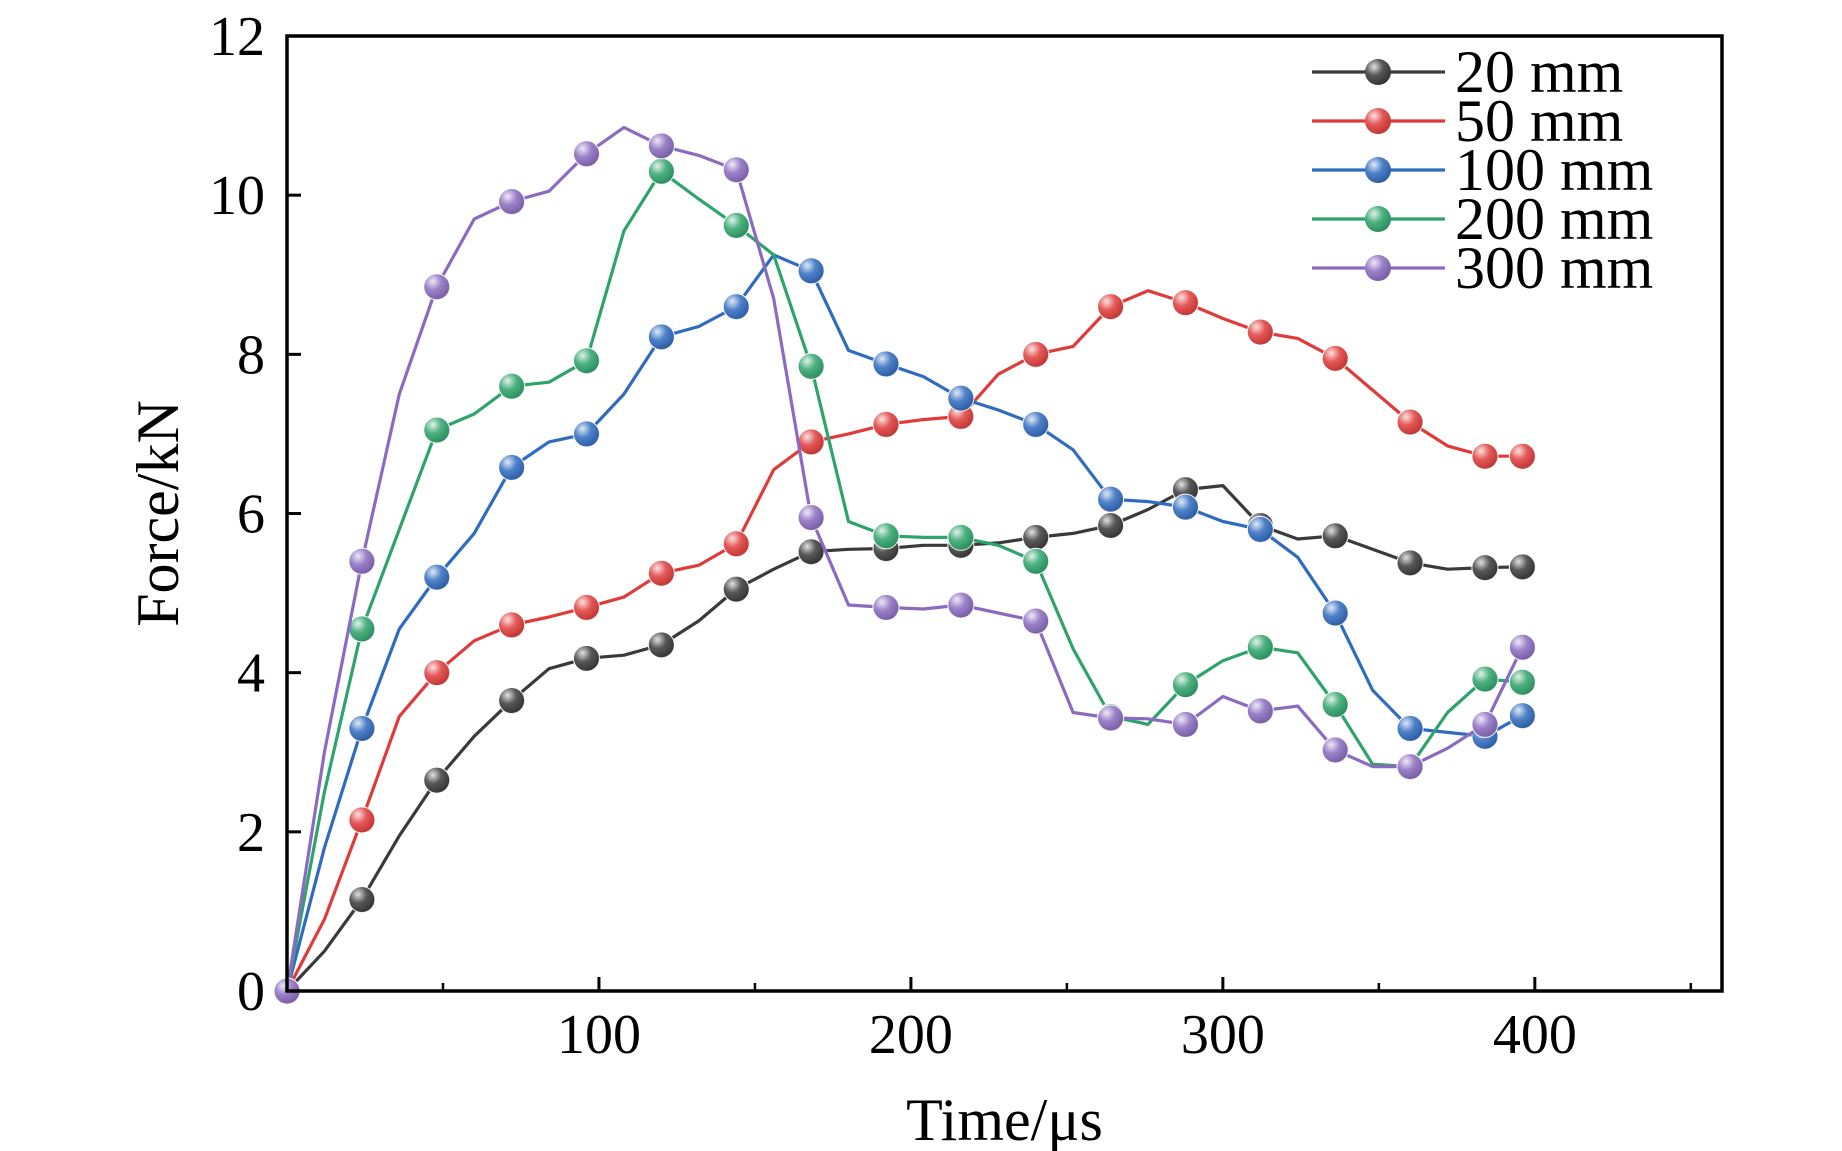 The height and width of the screenshot is (1151, 1842). What do you see at coordinates (1554, 219) in the screenshot?
I see `legend-label: 200 mm` at bounding box center [1554, 219].